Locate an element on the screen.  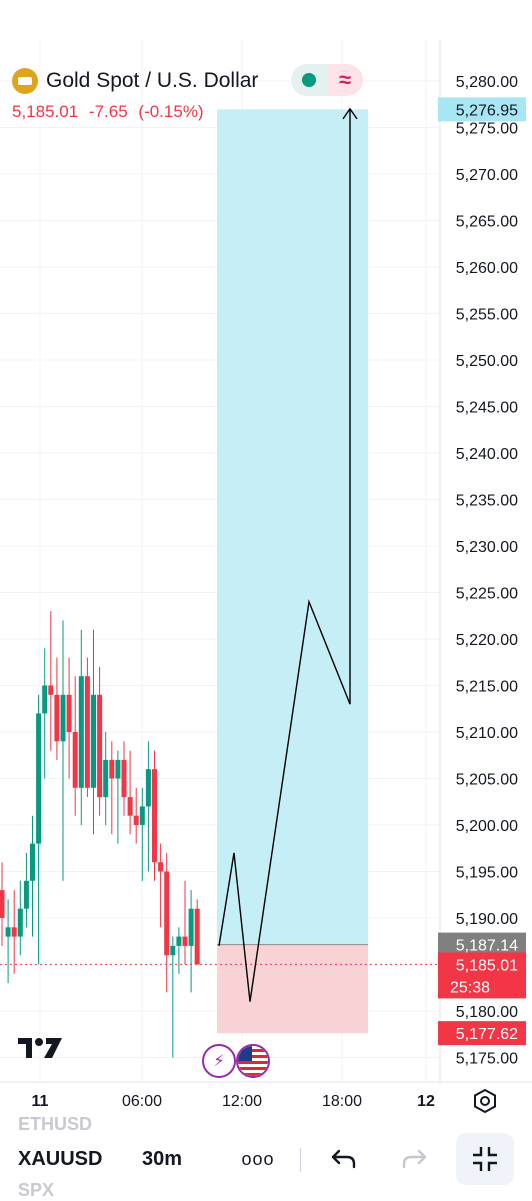
collapse-button is located at coordinates (485, 1159).